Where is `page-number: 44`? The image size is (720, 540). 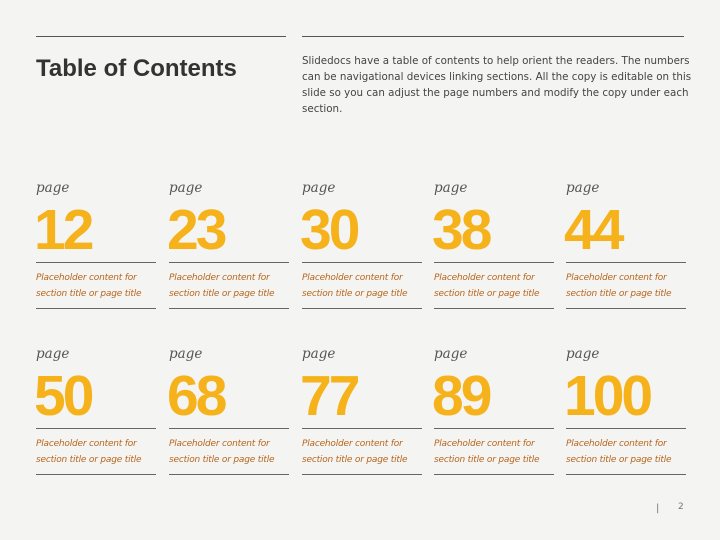 page-number: 44 is located at coordinates (594, 230).